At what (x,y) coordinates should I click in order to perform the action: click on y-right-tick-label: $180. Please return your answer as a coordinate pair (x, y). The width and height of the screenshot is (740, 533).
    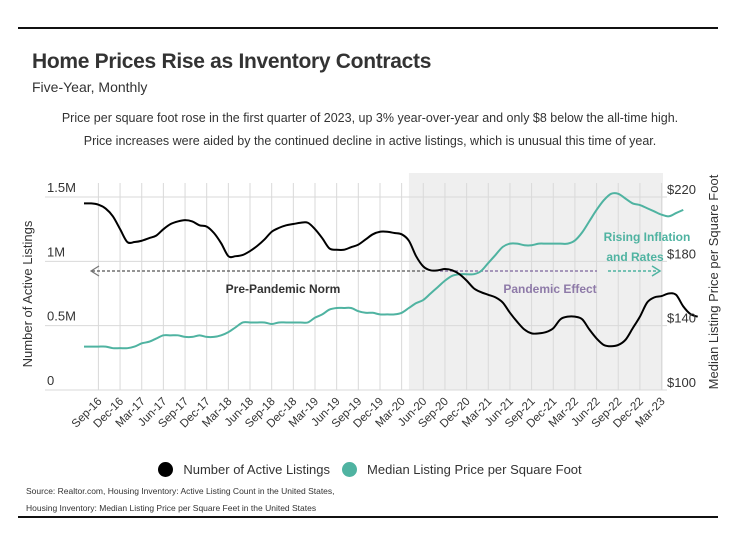
    Looking at the image, I should click on (681, 253).